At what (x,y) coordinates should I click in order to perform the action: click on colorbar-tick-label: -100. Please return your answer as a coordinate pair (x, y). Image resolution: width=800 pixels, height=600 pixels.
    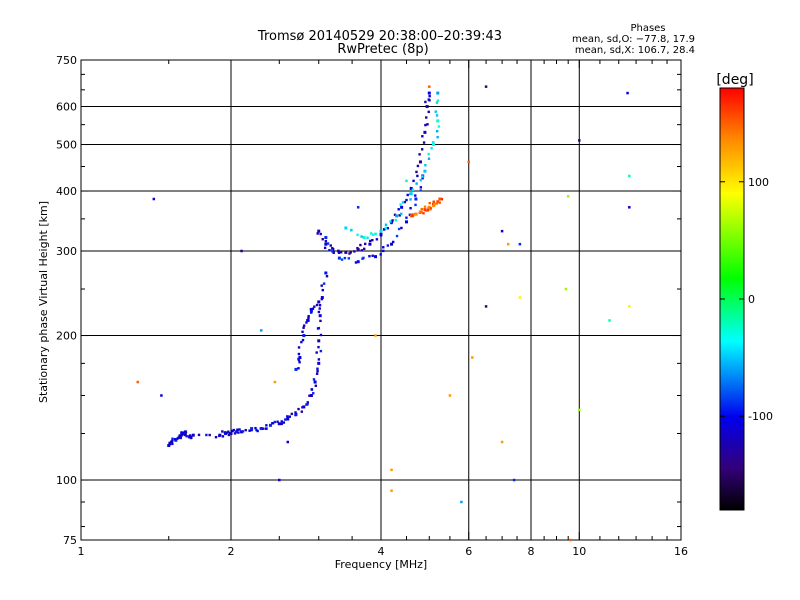
    Looking at the image, I should click on (760, 416).